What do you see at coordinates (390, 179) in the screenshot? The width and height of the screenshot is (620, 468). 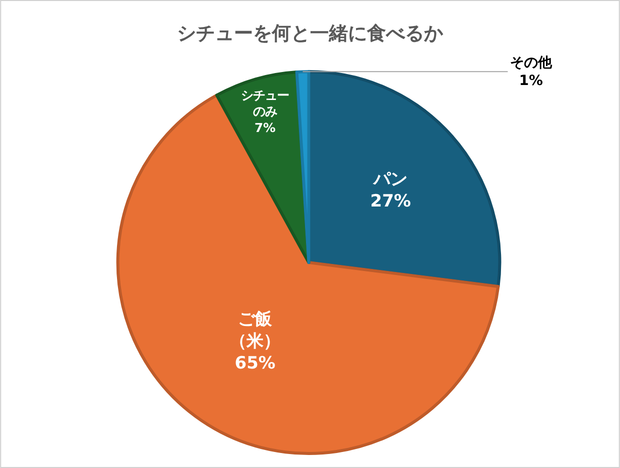 I see `slice-label: パン` at bounding box center [390, 179].